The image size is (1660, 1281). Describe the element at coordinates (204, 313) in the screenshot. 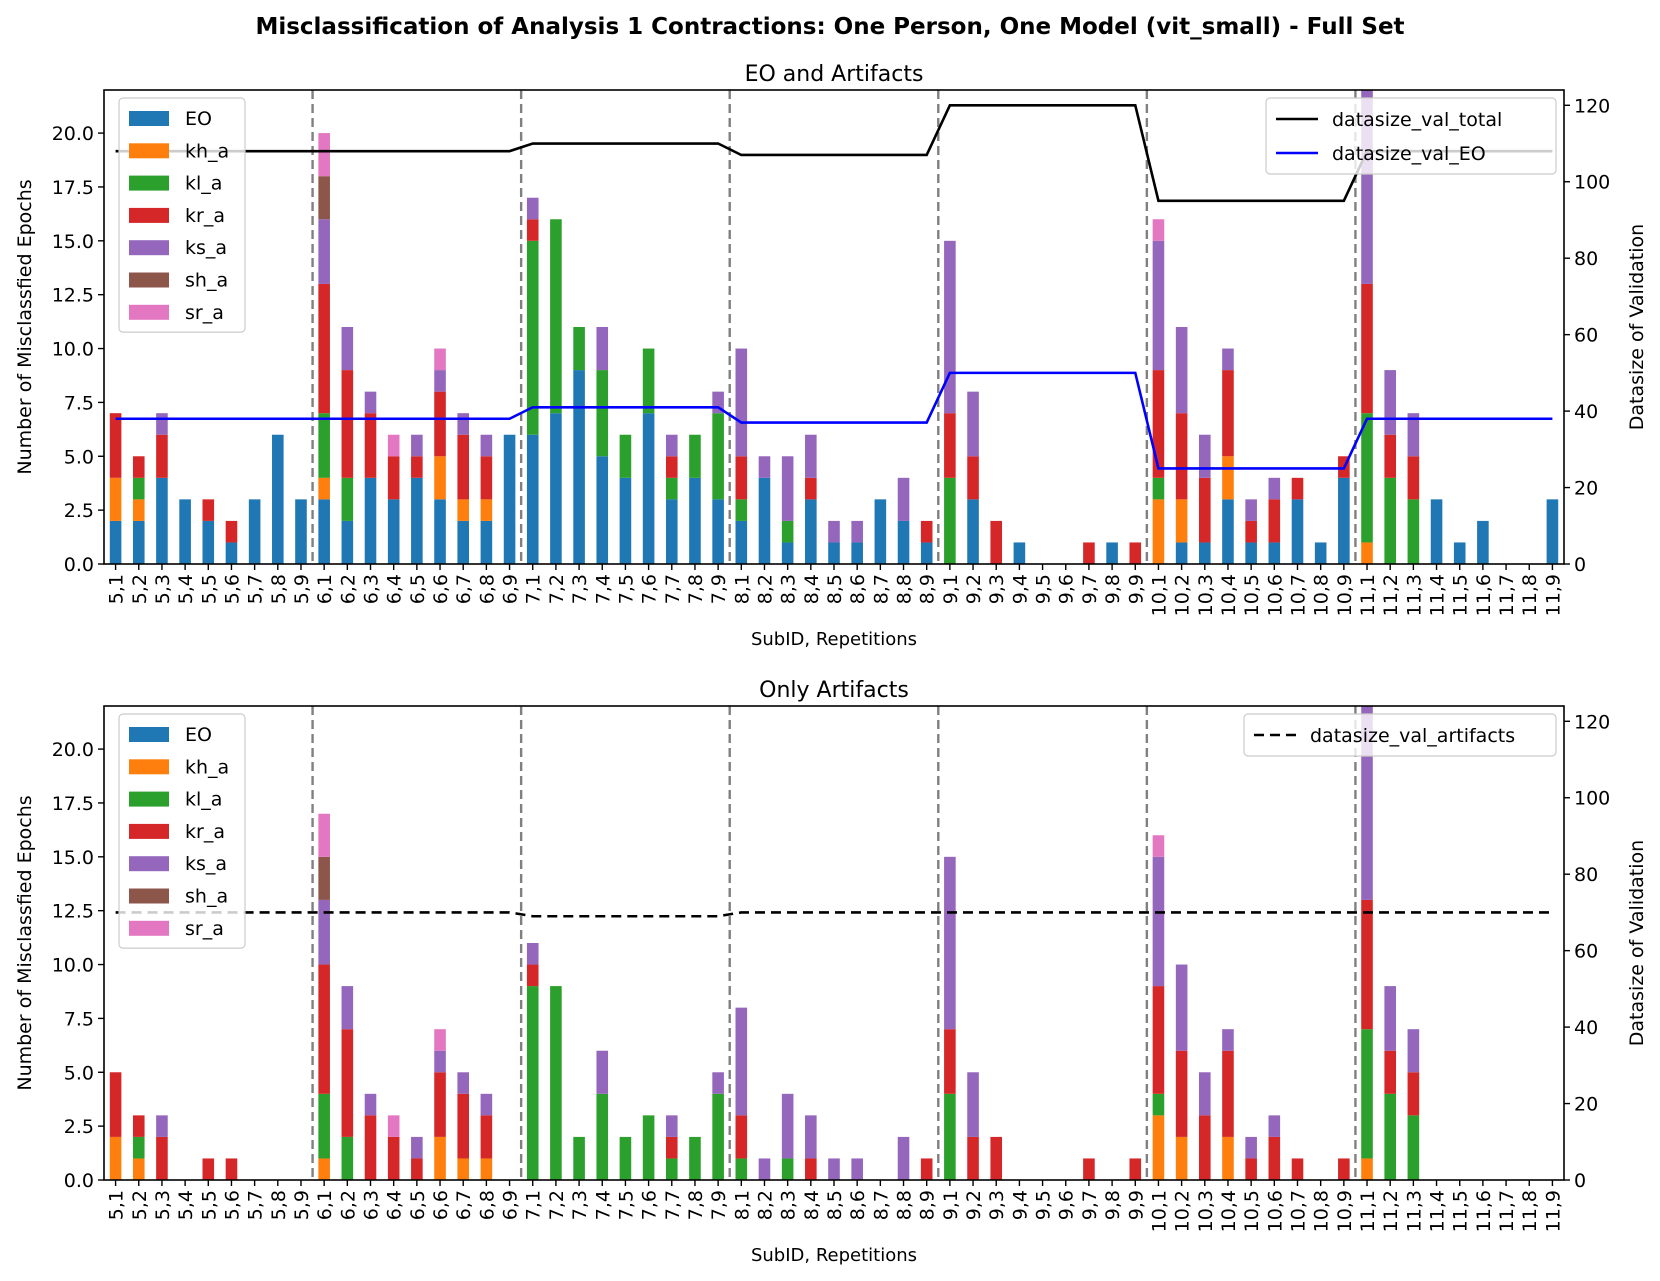

I see `legend-label-sr-a: sr_a` at that location.